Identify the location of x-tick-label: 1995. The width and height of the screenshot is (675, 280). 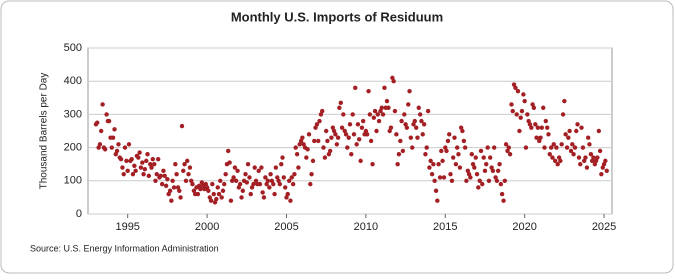
(127, 227).